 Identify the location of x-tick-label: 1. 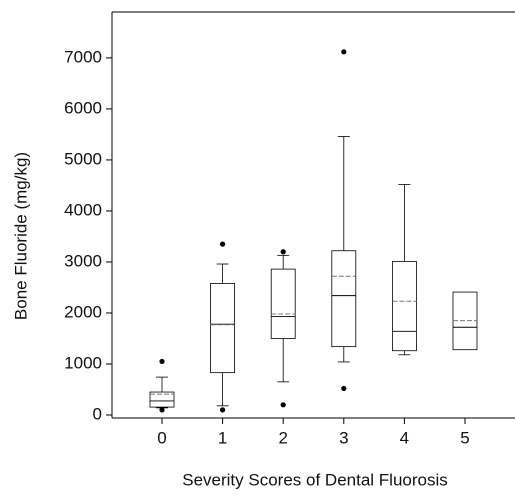
(222, 437).